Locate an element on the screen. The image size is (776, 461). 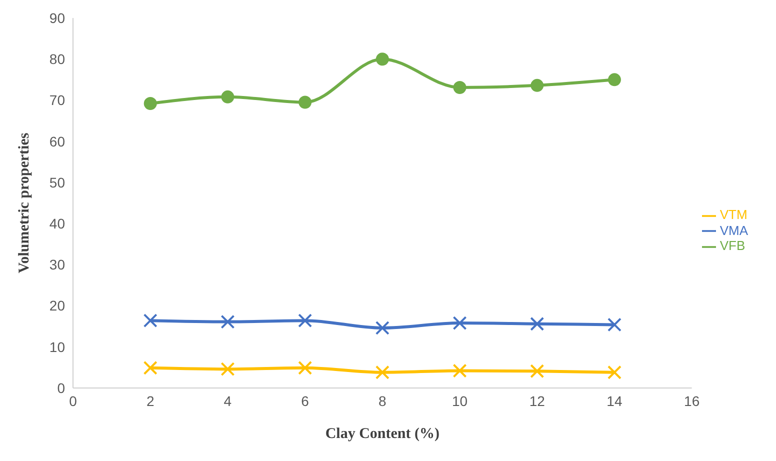
y-tick-label: 60 is located at coordinates (57, 141).